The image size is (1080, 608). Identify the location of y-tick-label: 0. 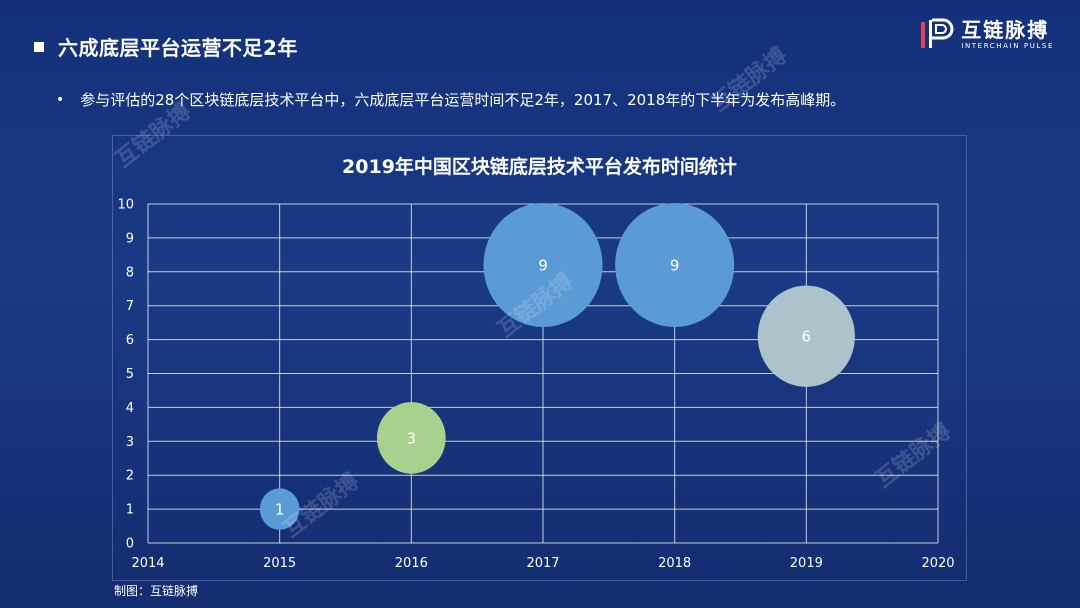
(130, 544).